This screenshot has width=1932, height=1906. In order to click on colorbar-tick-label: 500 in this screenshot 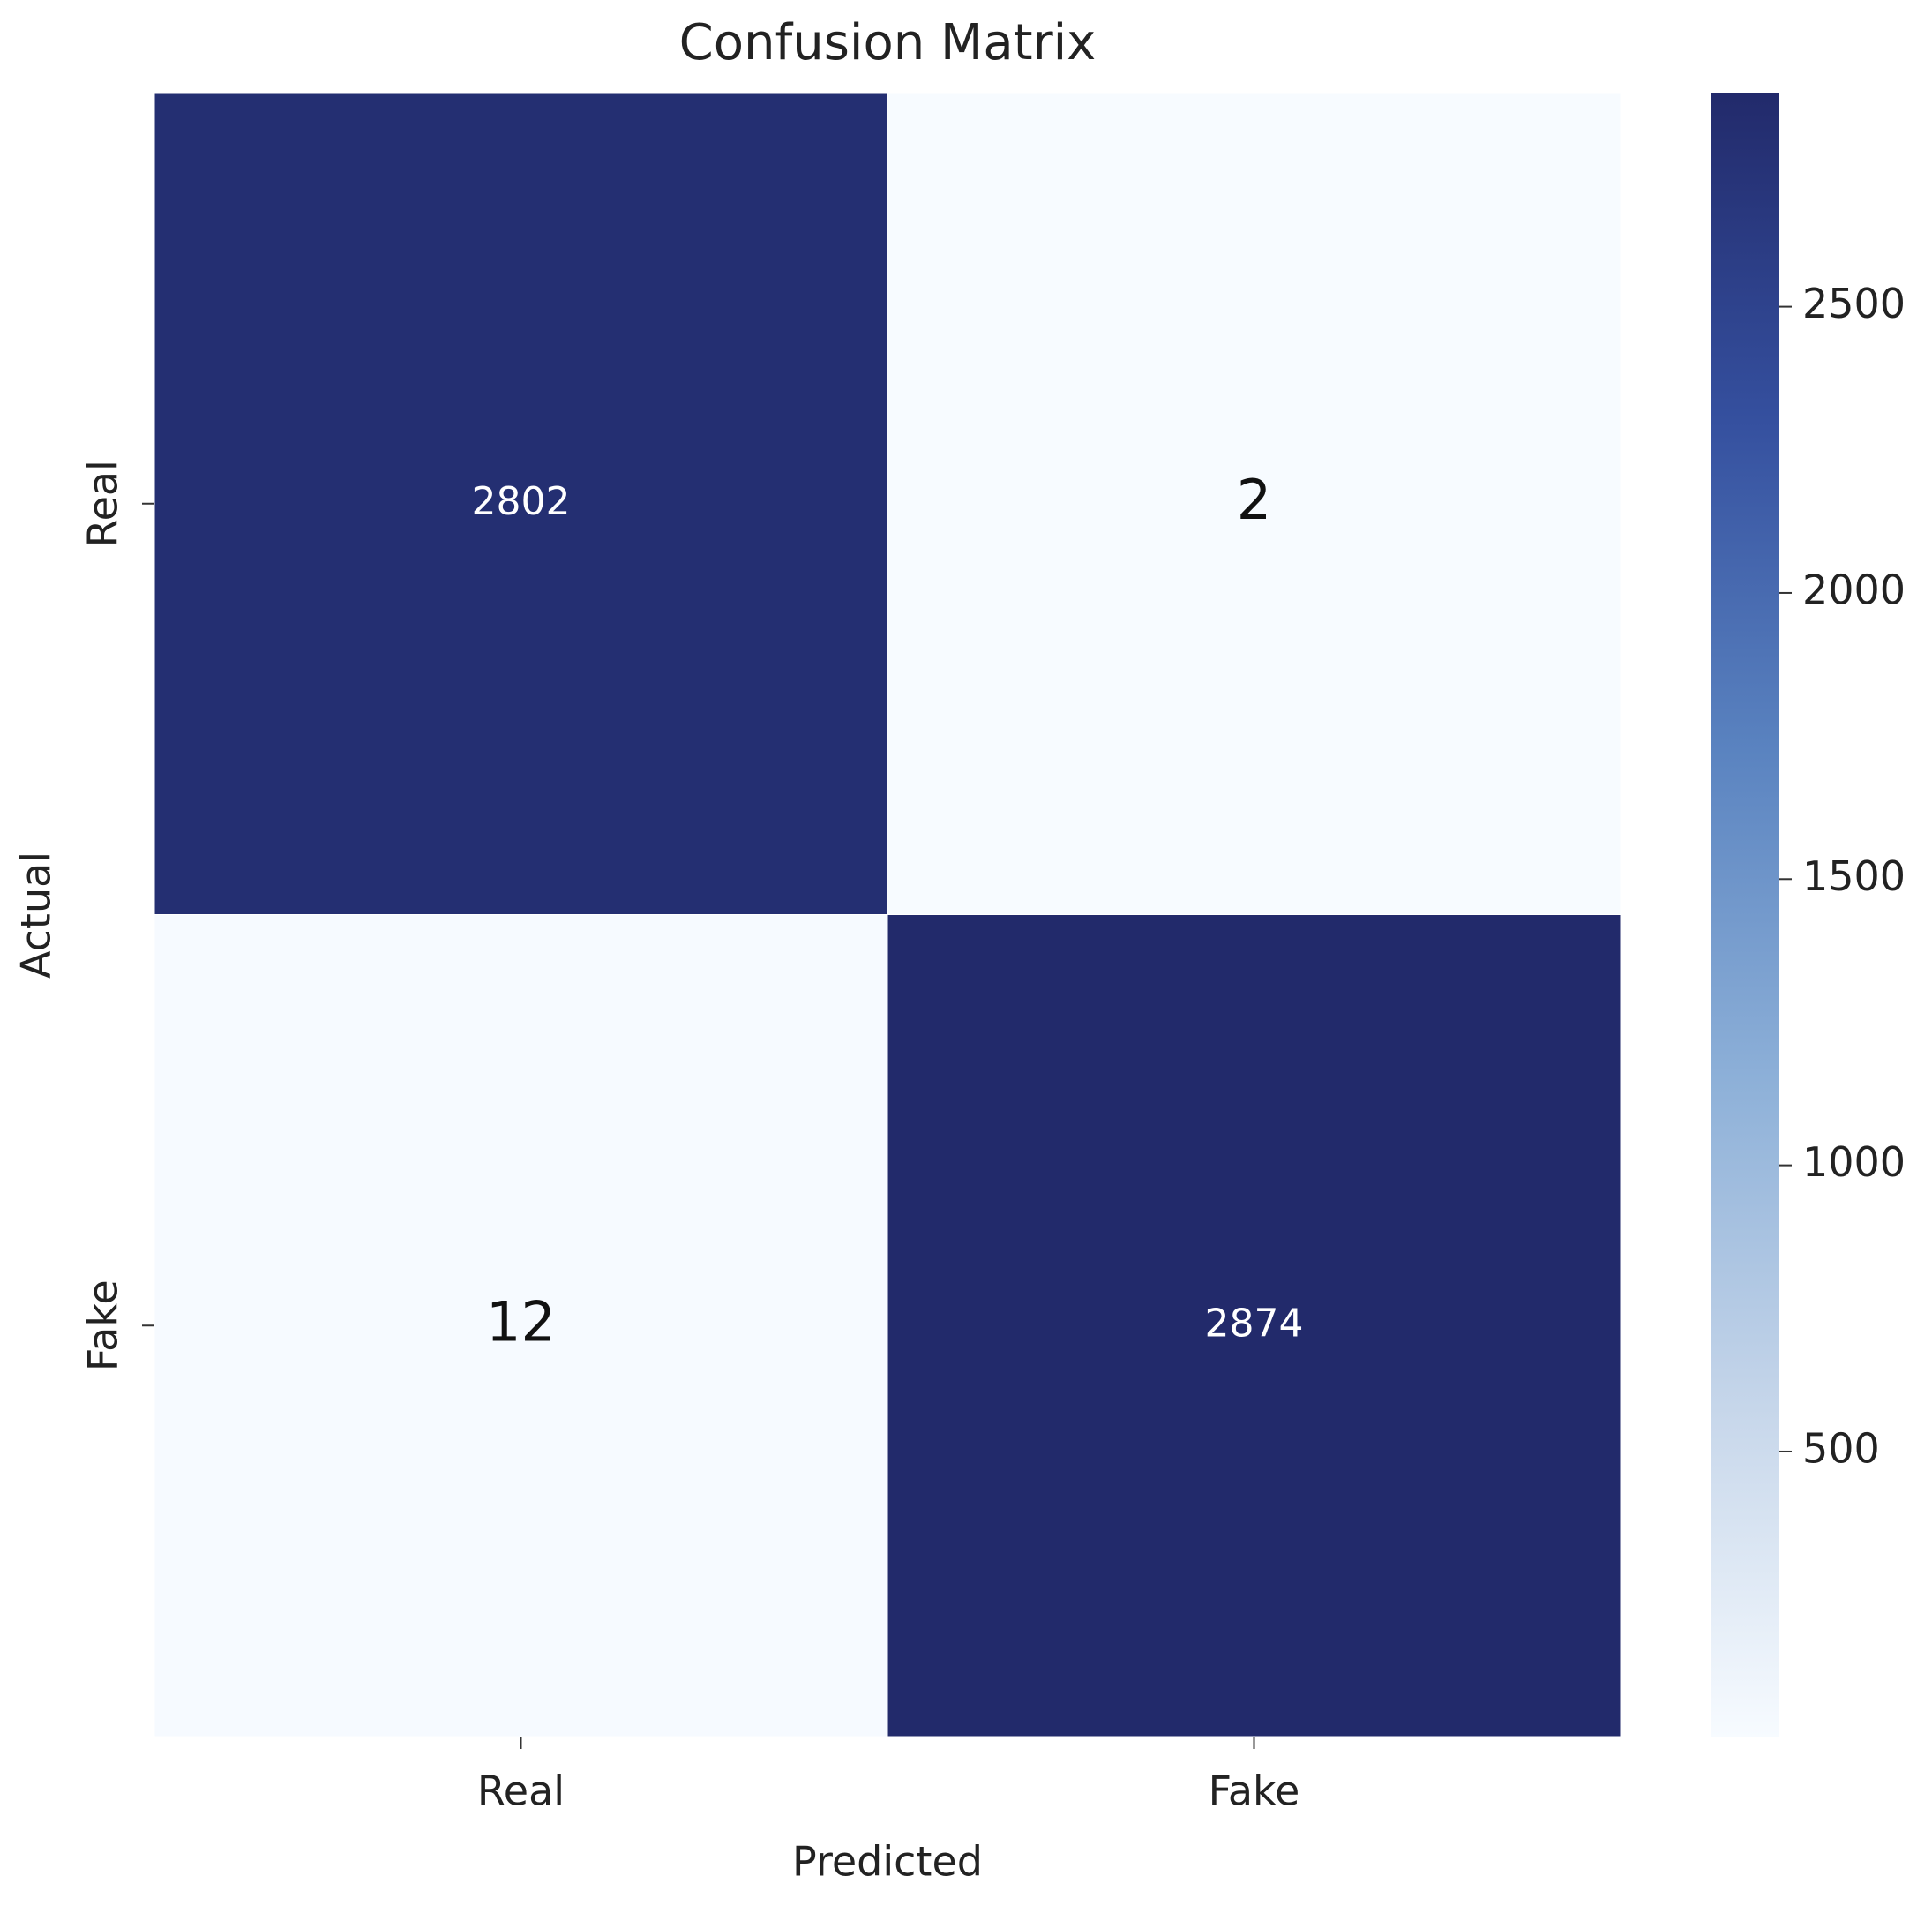, I will do `click(1841, 1448)`.